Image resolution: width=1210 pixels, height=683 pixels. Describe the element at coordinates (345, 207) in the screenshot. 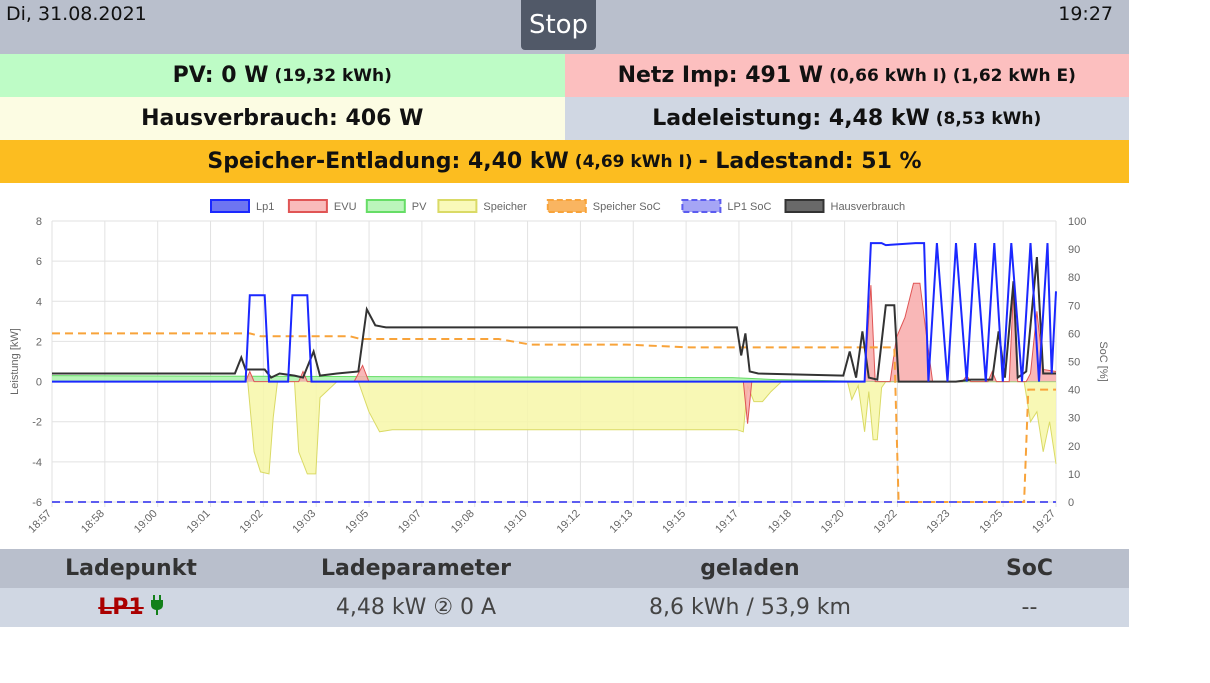

I see `legend-label: EVU` at that location.